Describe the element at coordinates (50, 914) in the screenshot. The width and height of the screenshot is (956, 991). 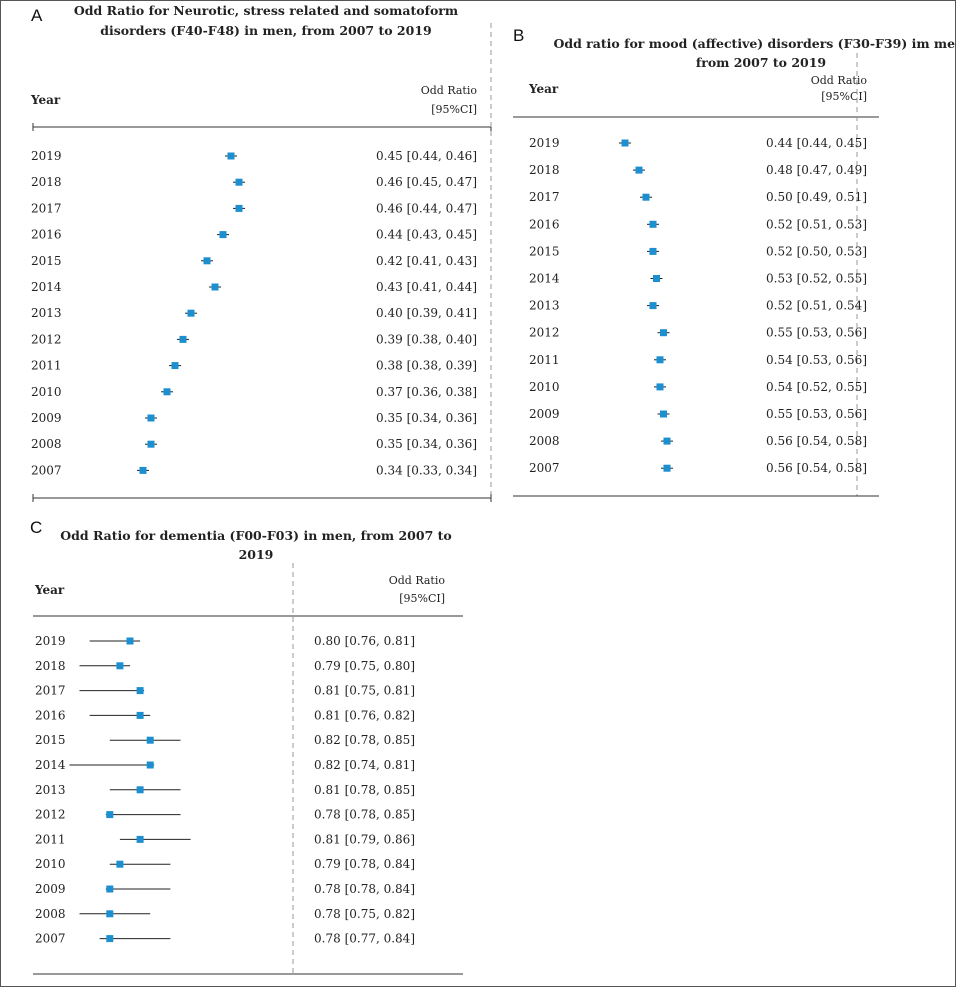
I see `year-label: 2008` at that location.